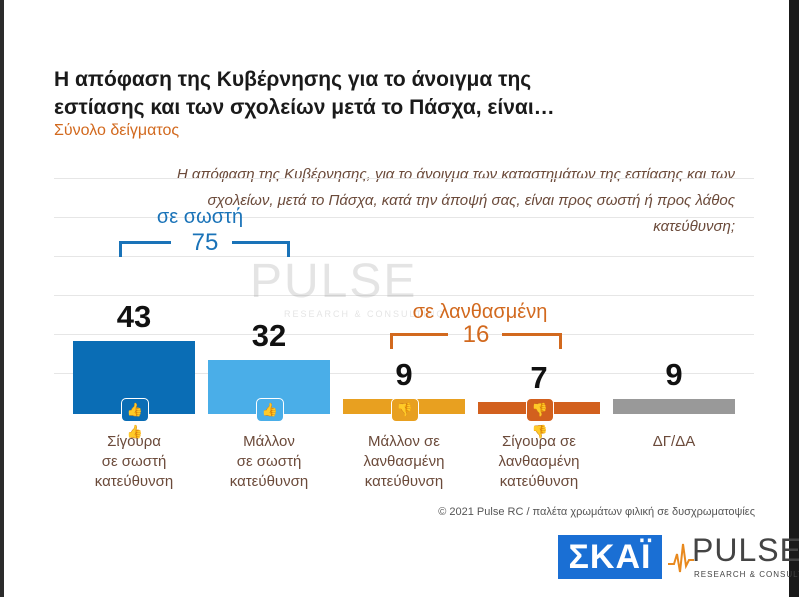 Image resolution: width=799 pixels, height=597 pixels. Describe the element at coordinates (405, 410) in the screenshot. I see `thumbs-down-icon: 👎` at that location.